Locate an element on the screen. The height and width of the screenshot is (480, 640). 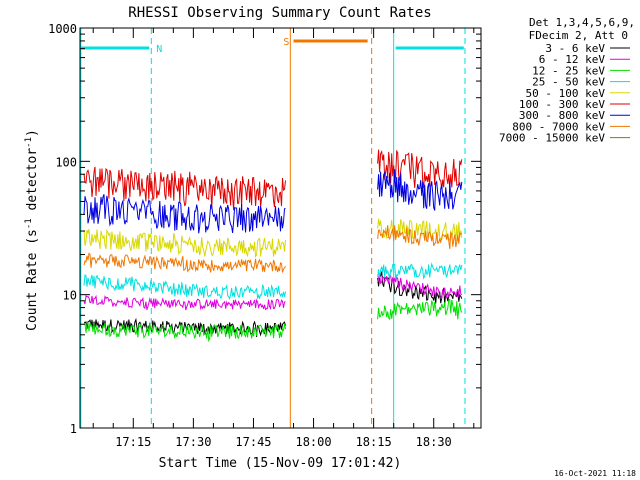
x-tick-label: 17:30 is located at coordinates (193, 442).